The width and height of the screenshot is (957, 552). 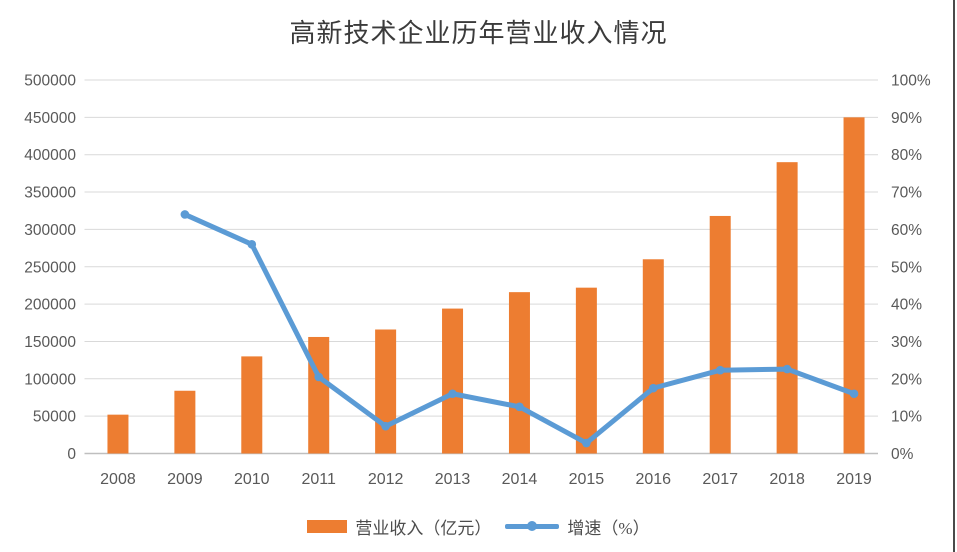 I want to click on y-axis-left-tick-label: 200000, so click(x=50, y=305).